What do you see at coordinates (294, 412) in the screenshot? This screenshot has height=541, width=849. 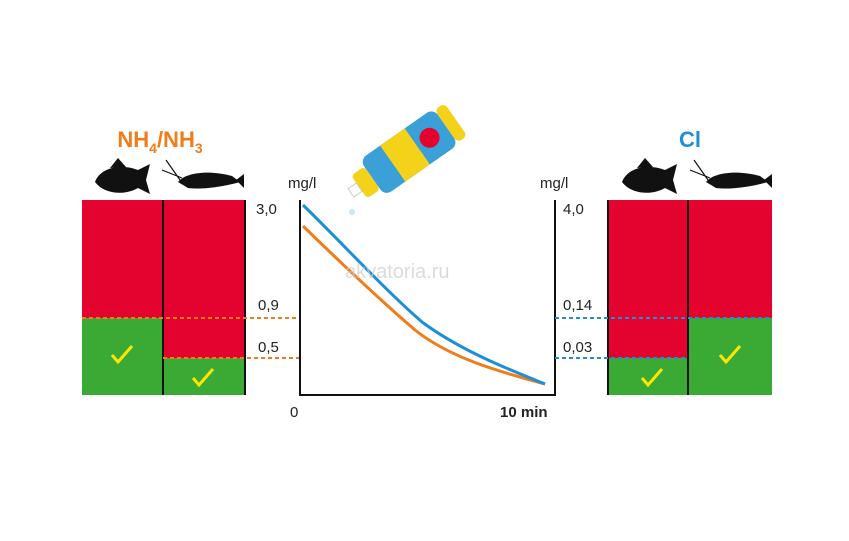 I see `x-start: 0` at bounding box center [294, 412].